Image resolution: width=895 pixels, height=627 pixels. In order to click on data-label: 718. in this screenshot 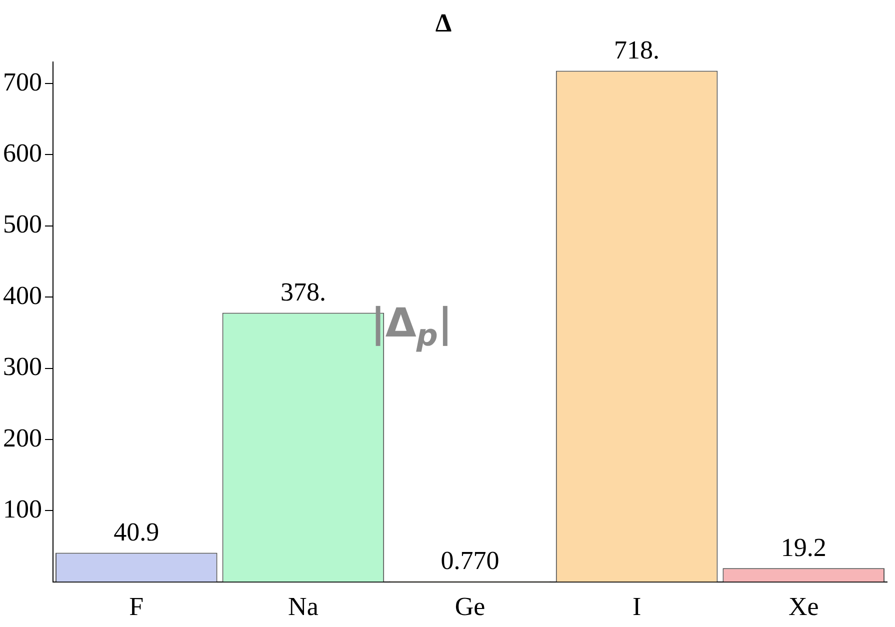, I will do `click(637, 50)`.